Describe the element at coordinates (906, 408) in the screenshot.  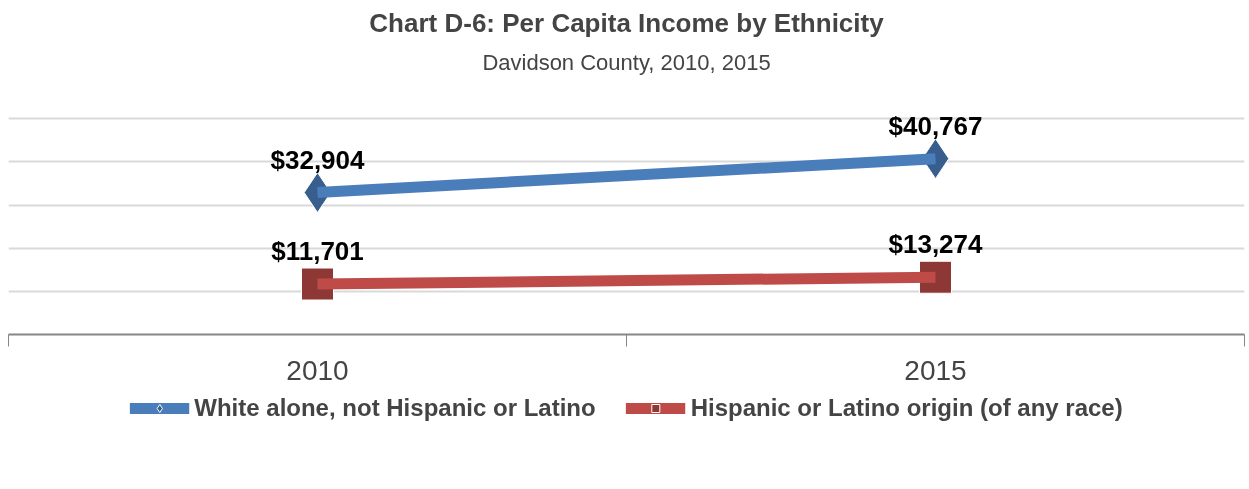
I see `legend-label: Hispanic or Latino origin (of any race)` at that location.